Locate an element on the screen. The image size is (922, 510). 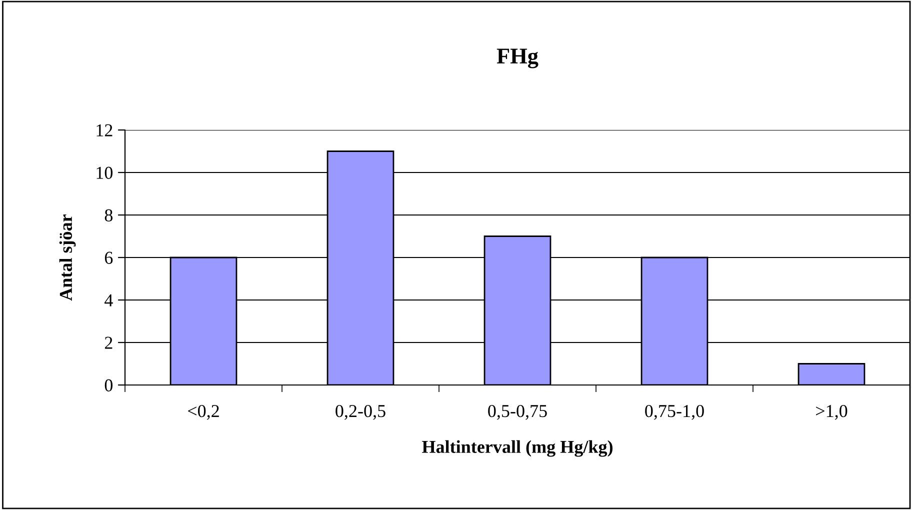
y-tick-label: 4 is located at coordinates (108, 300).